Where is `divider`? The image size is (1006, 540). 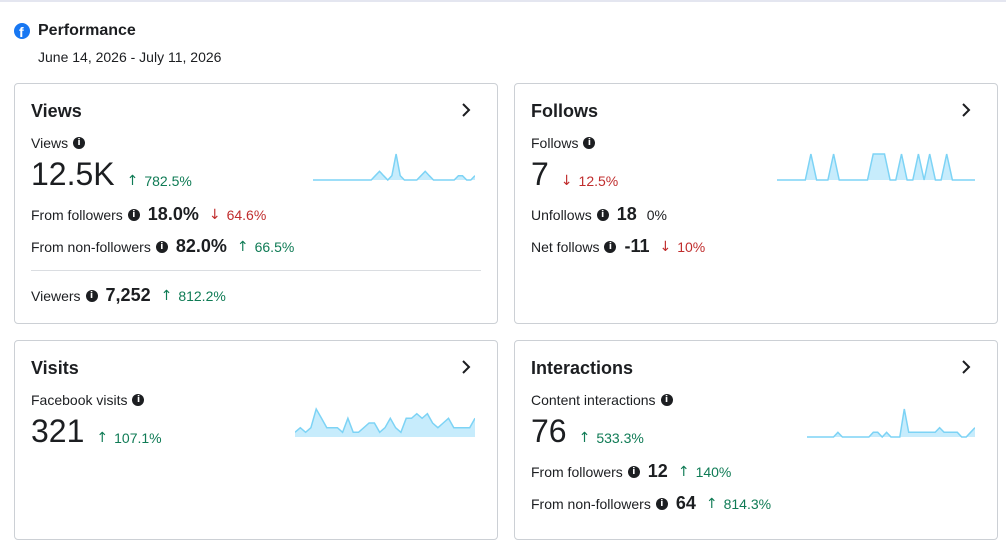
divider is located at coordinates (256, 270).